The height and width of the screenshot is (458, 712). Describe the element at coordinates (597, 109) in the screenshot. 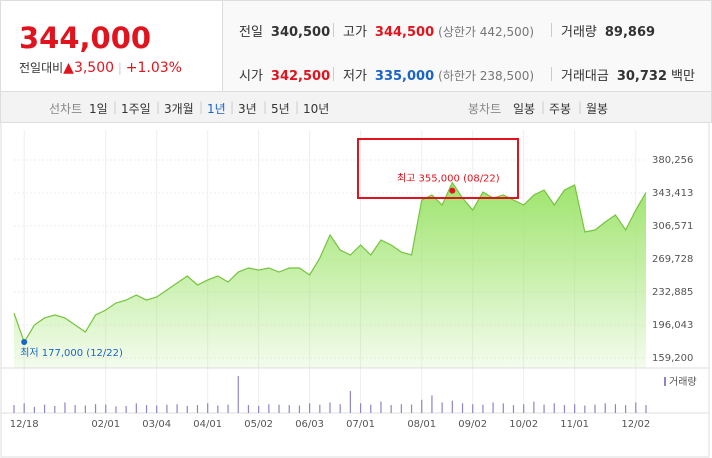

I see `candle-tab: 월봉` at that location.